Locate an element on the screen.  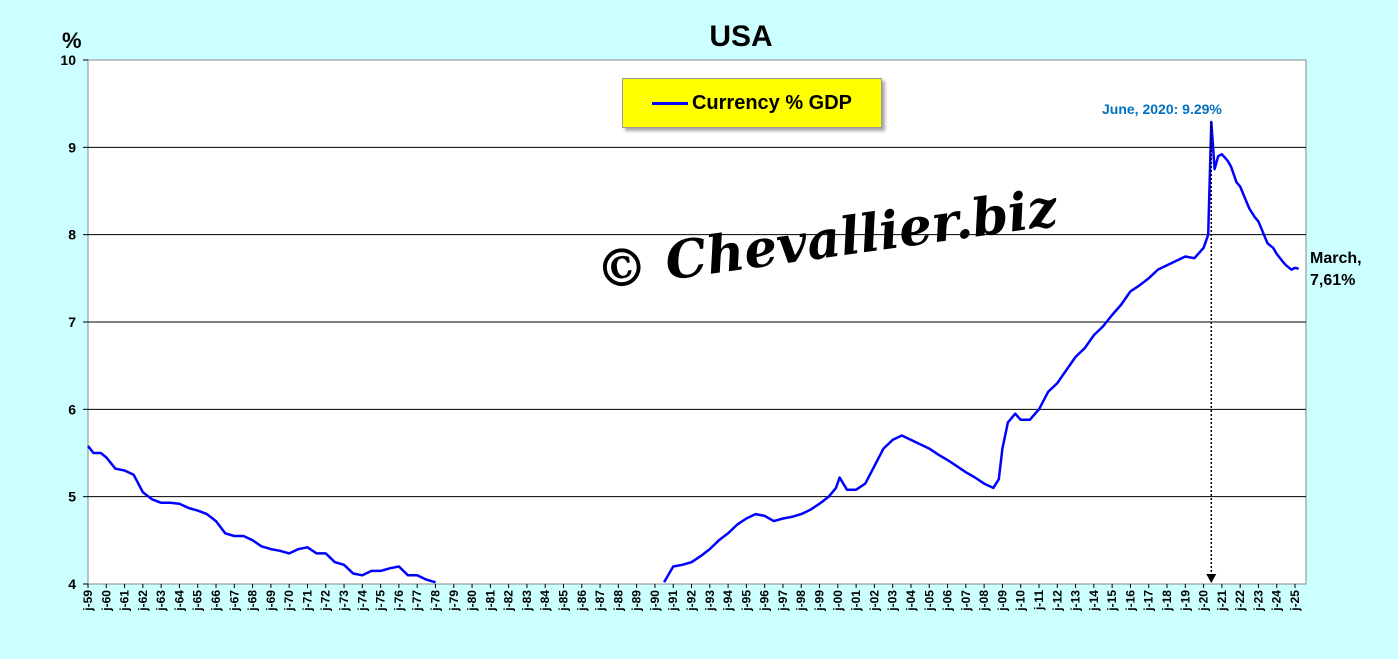
x-tick-label: j-98 is located at coordinates (801, 601).